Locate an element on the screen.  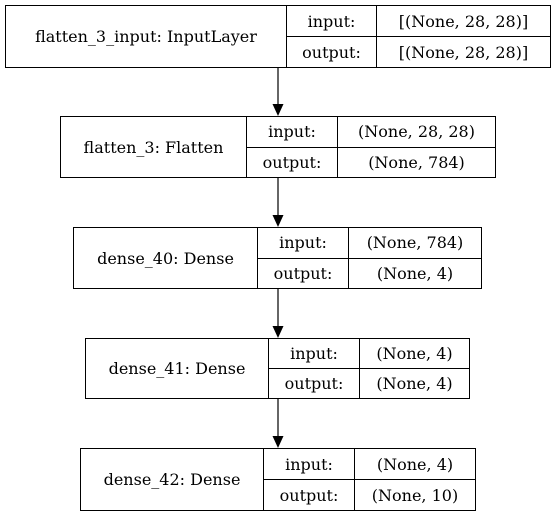
input-shape: (None, 28, 28) is located at coordinates (416, 132).